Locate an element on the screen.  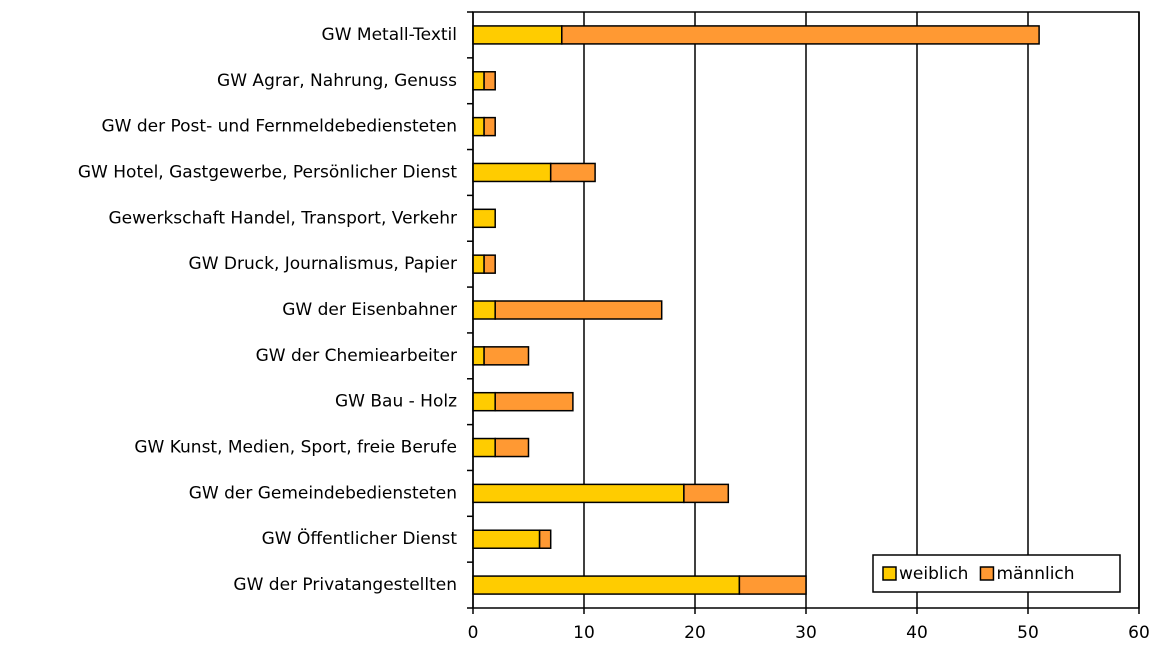
y-tick-label: GW Agrar, Nahrung, Genuss is located at coordinates (337, 81).